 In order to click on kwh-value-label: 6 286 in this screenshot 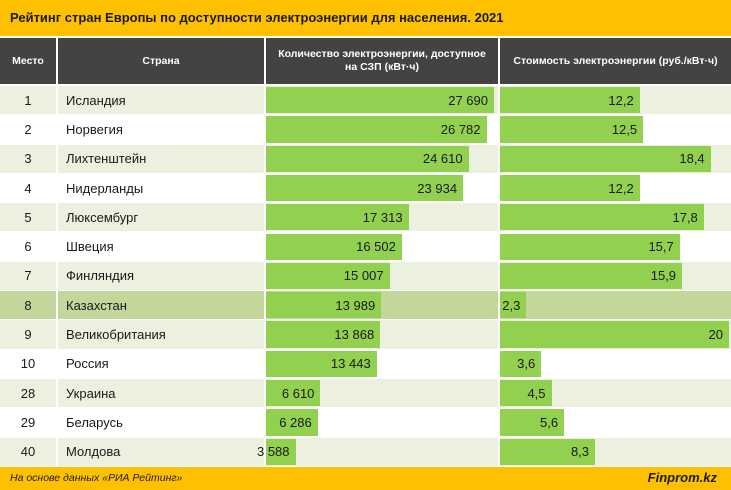, I will do `click(295, 422)`.